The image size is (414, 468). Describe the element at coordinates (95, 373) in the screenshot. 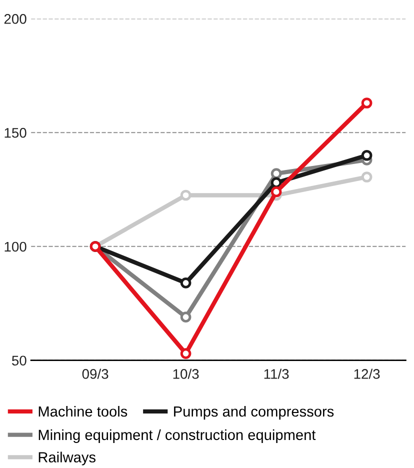

I see `x-tick-label: 09/3` at that location.